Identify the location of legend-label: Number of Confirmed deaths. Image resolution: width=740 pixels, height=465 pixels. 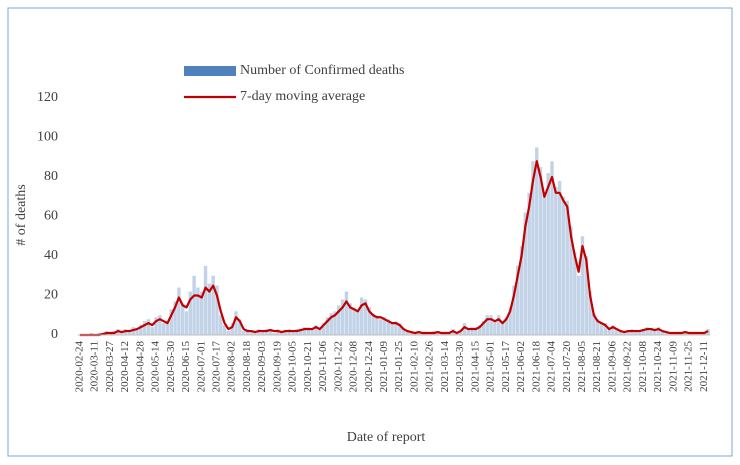
(322, 70).